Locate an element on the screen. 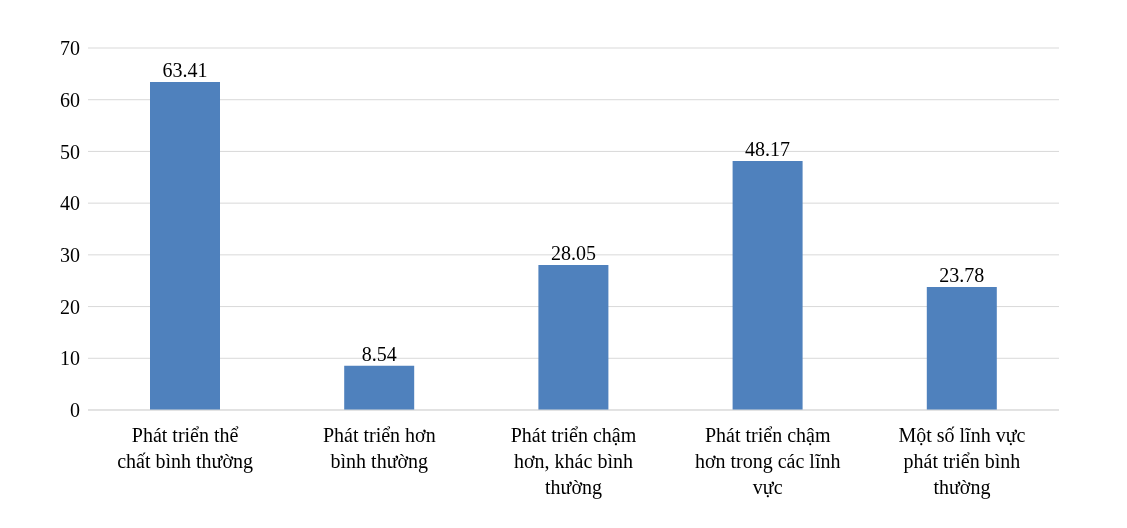 The image size is (1127, 528). y-tick-label: 60 is located at coordinates (70, 99).